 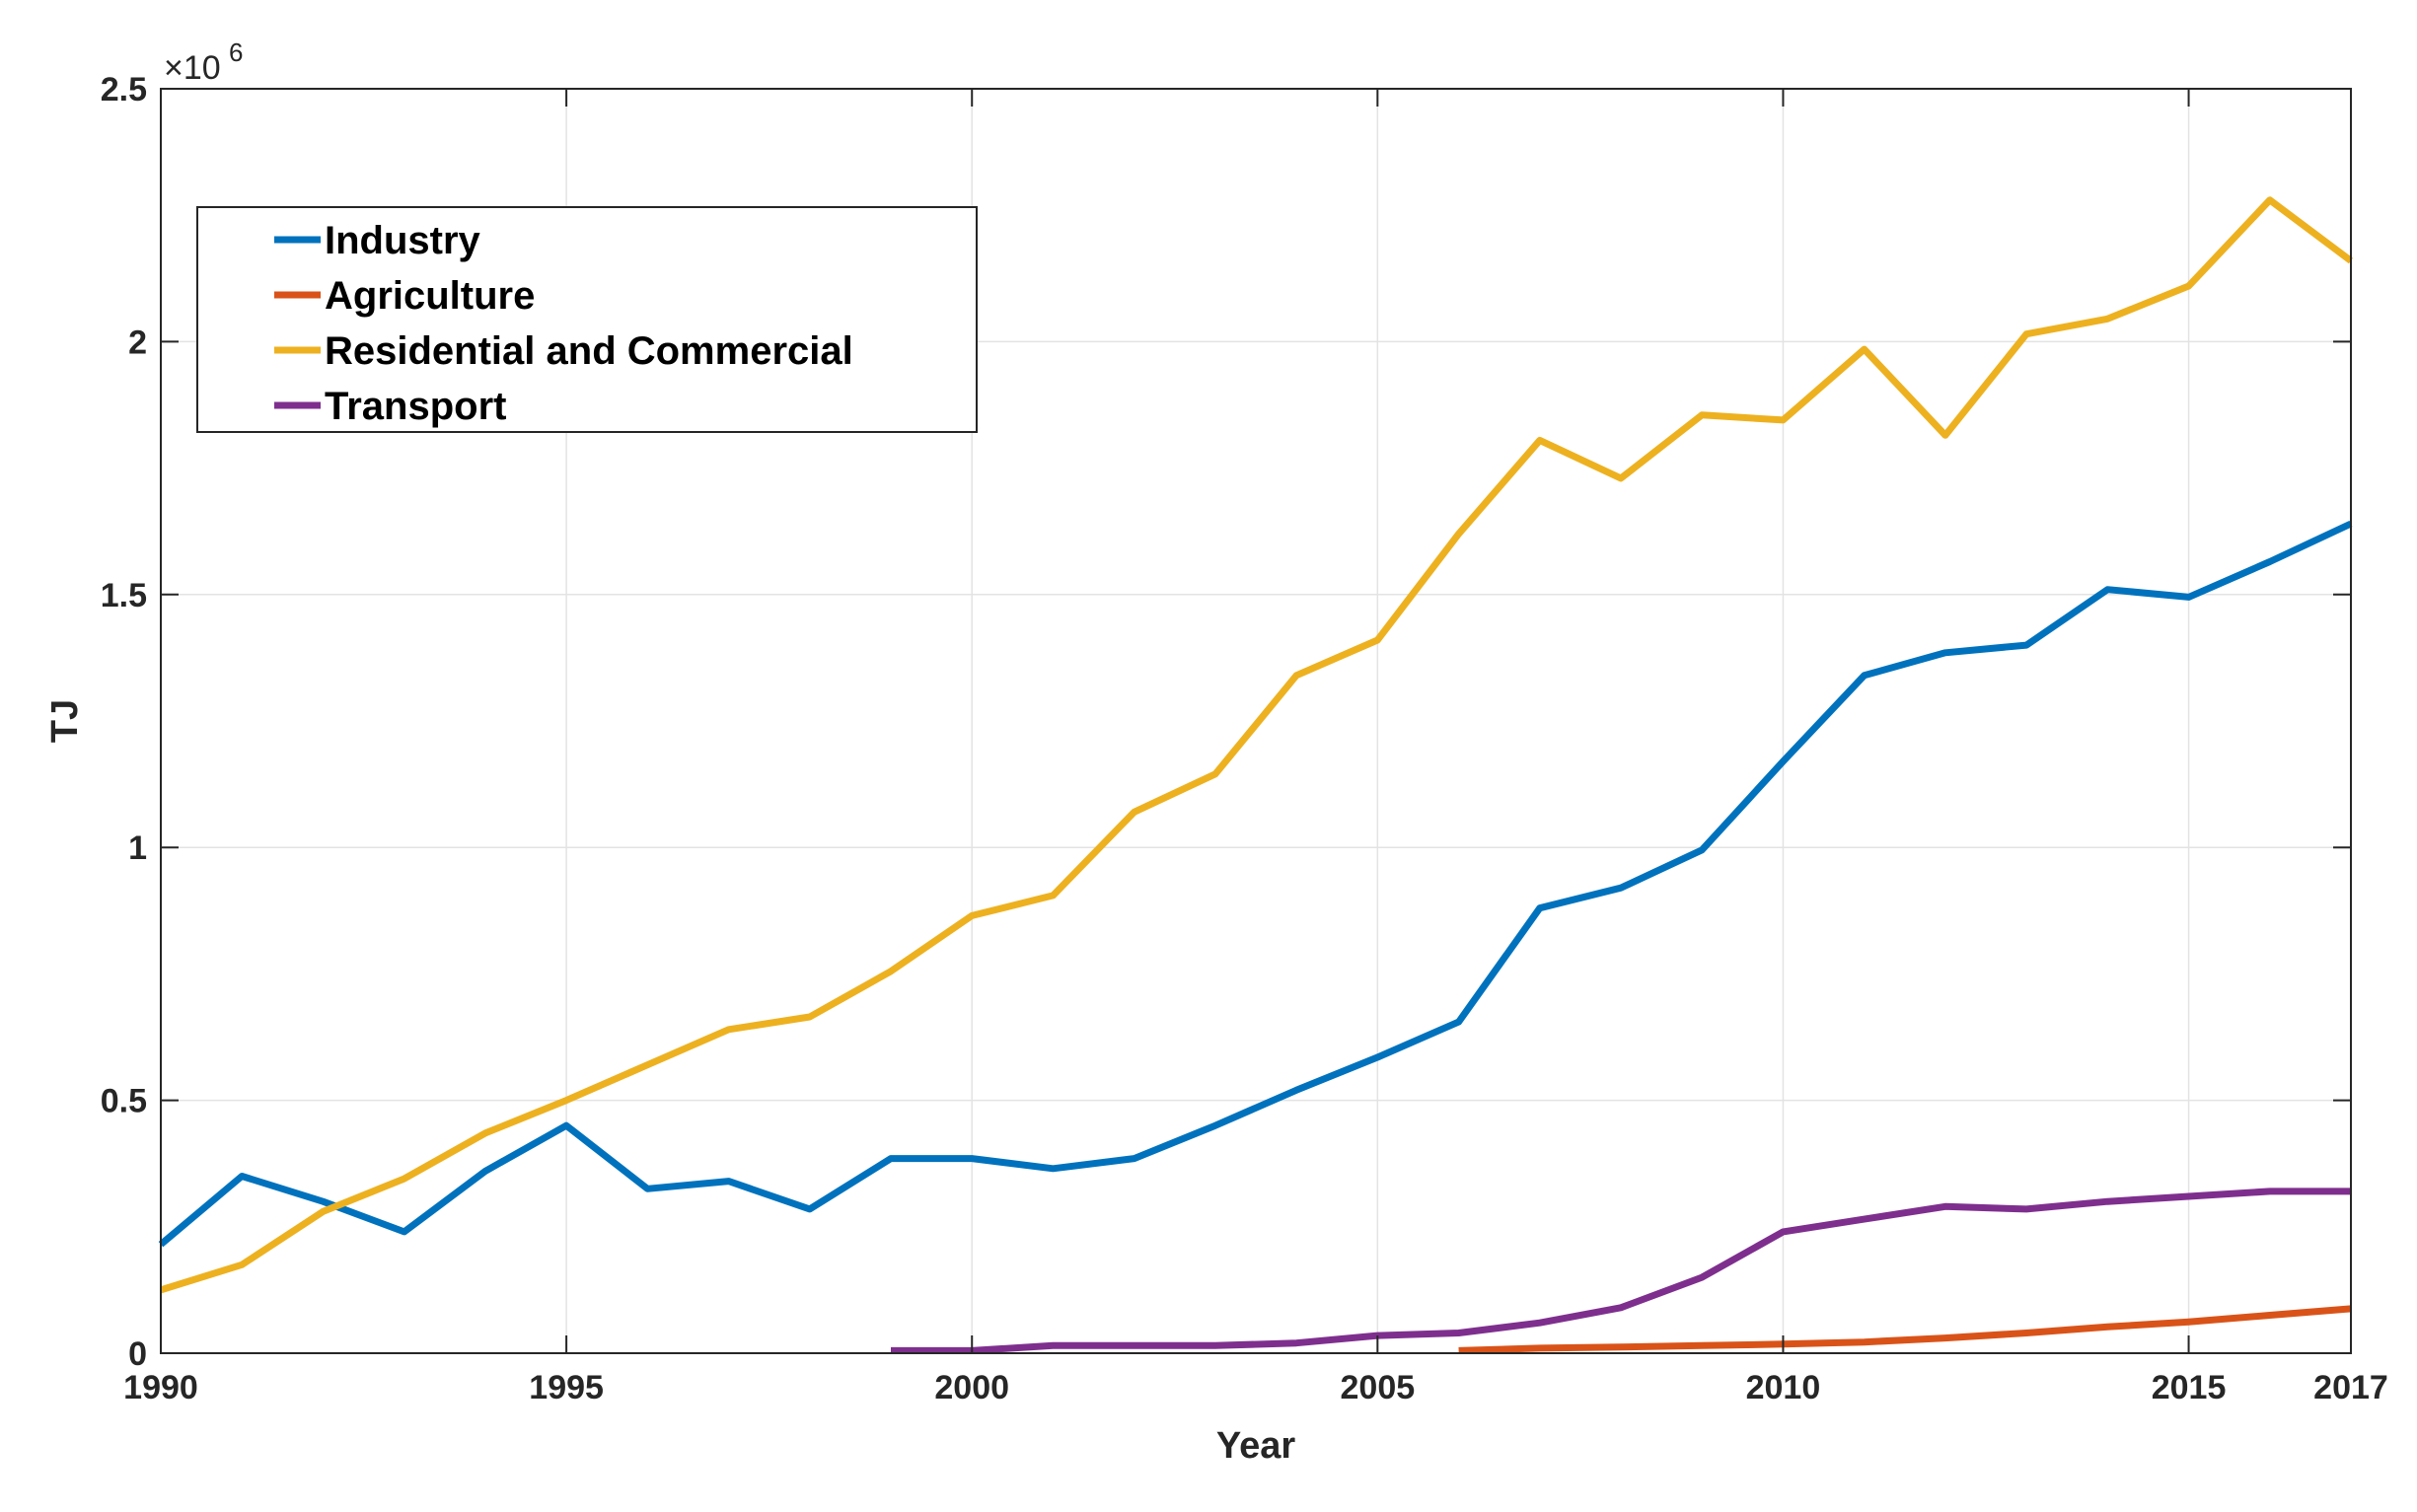 I want to click on x-tick-label: 1995, so click(x=566, y=1387).